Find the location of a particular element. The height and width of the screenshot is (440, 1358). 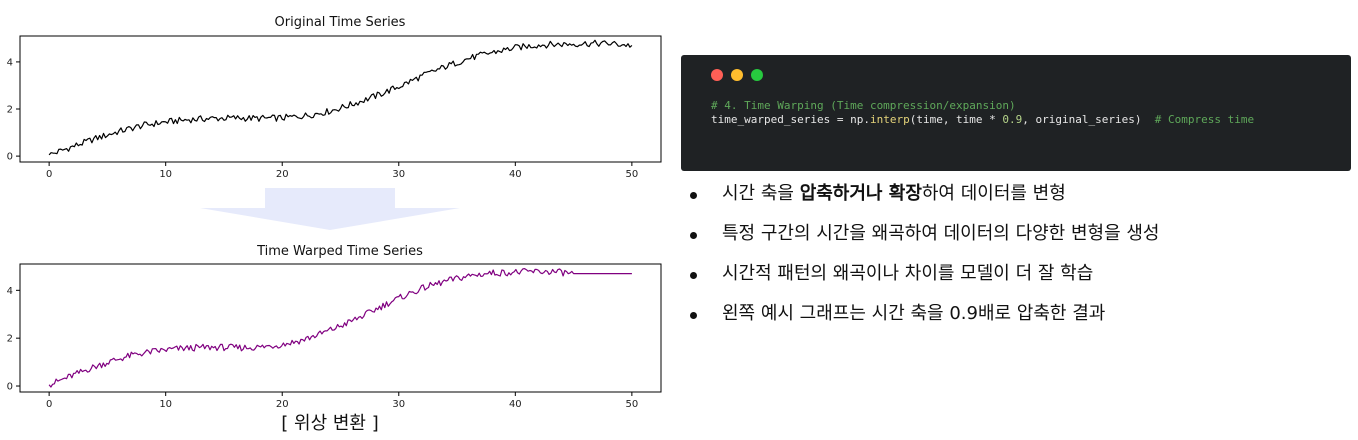

bullet-item: 시간적 패턴의 왜곡이나 차이를 모델이 더 잘 학습 is located at coordinates (925, 280).